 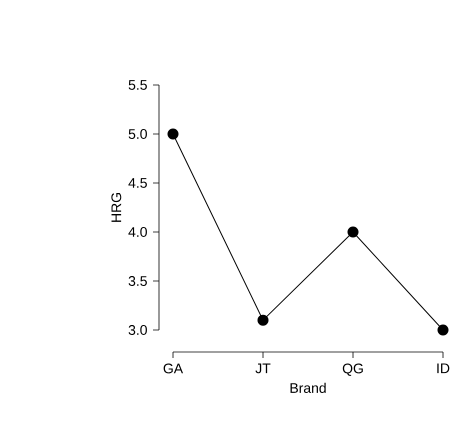 I want to click on x-tick-label: GA, so click(x=174, y=369).